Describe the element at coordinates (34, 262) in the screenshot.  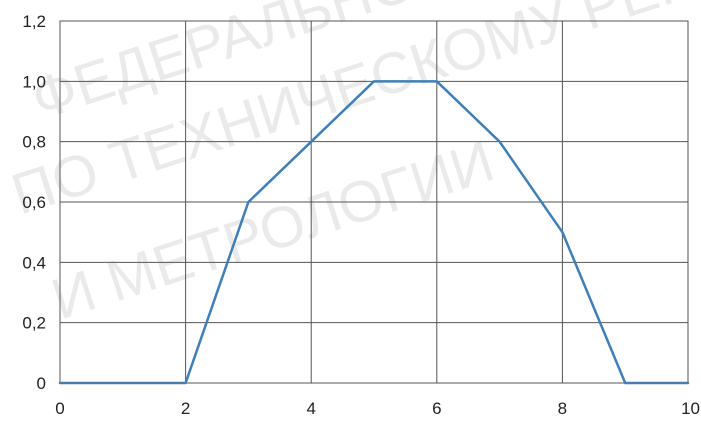
I see `y-tick-label: 0,4` at that location.